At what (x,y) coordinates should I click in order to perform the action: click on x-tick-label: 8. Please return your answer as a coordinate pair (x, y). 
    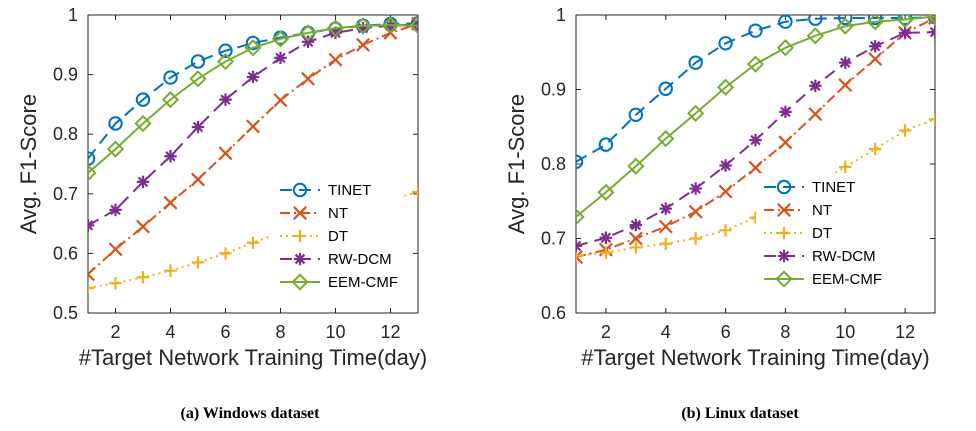
    Looking at the image, I should click on (280, 332).